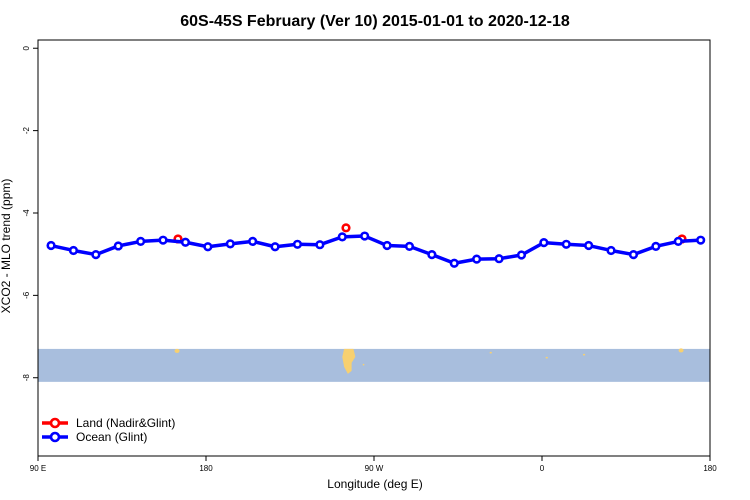 The image size is (750, 500). I want to click on land-point, so click(346, 228).